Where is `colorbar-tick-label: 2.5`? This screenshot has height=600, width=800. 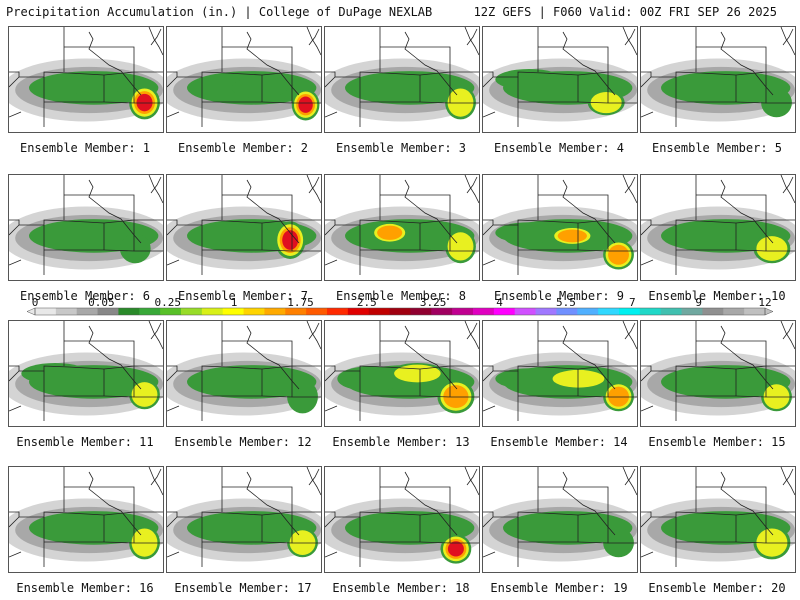 colorbar-tick-label: 2.5 is located at coordinates (367, 302).